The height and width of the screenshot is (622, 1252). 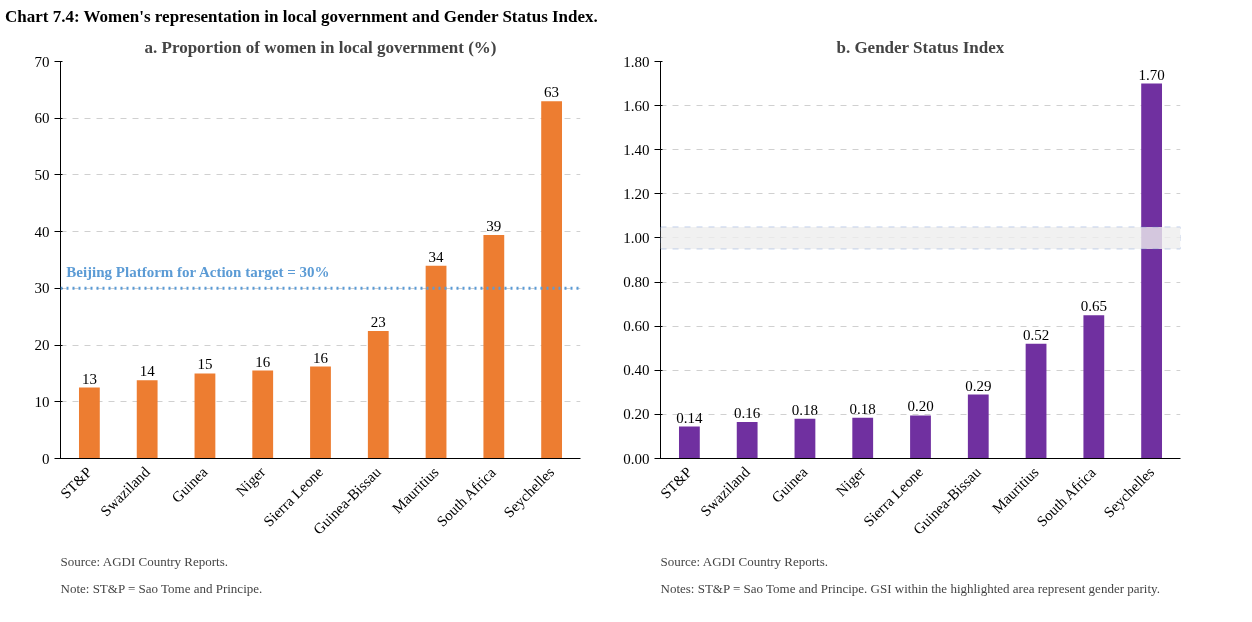 What do you see at coordinates (920, 47) in the screenshot?
I see `chart-title: b. Gender Status Index` at bounding box center [920, 47].